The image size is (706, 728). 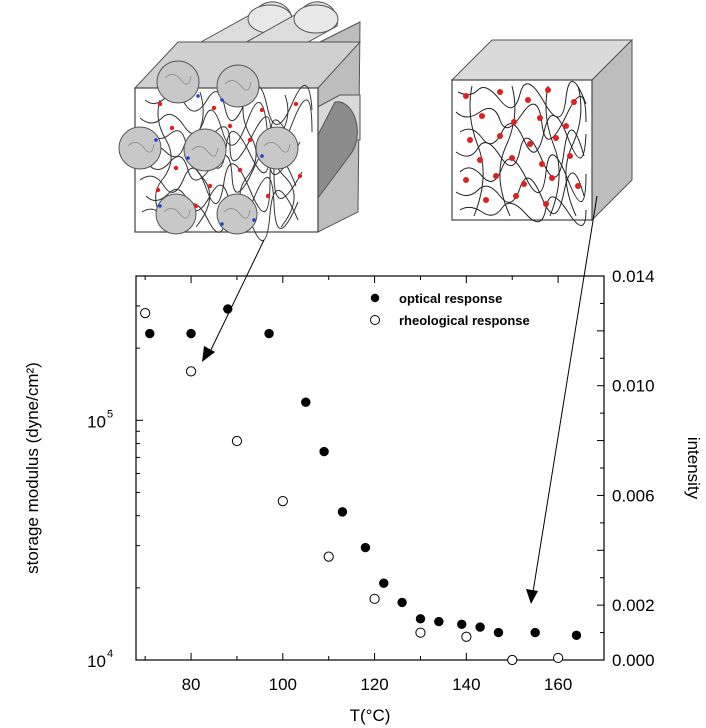 I want to click on x-tick-label: 140, so click(x=466, y=684).